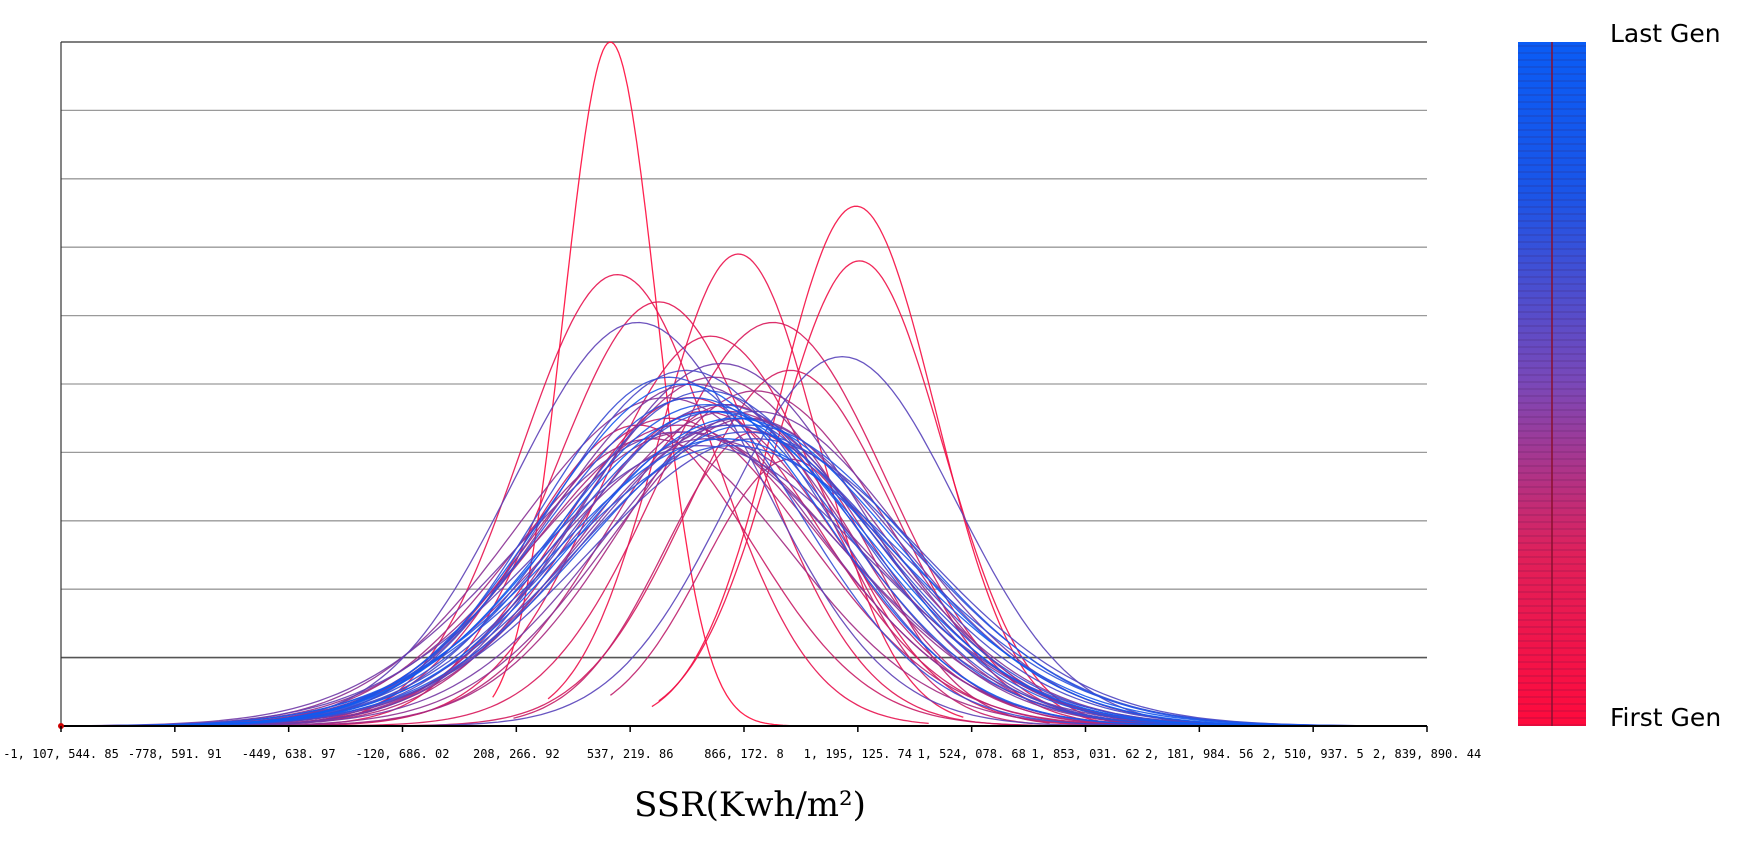 The image size is (1747, 841). Describe the element at coordinates (403, 754) in the screenshot. I see `x-tick-label: -120, 686. 02` at that location.